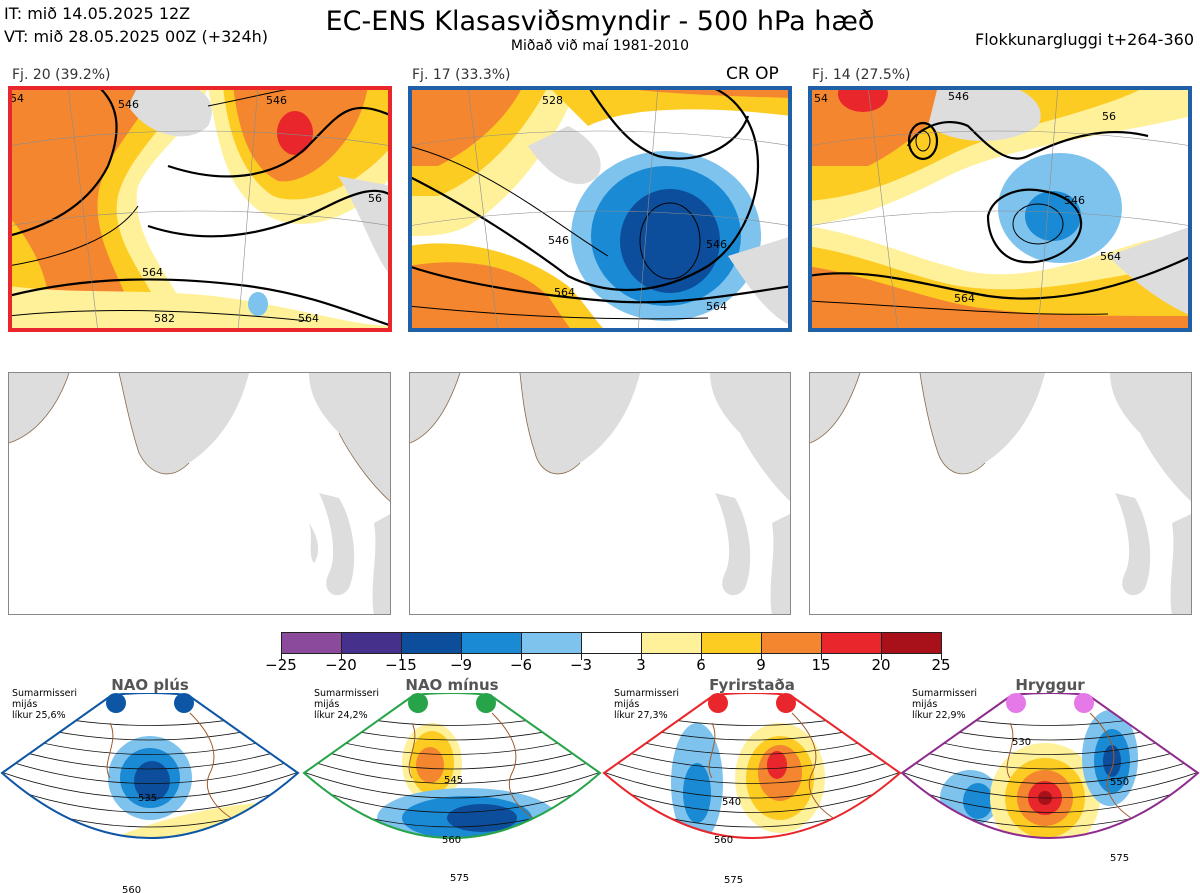  What do you see at coordinates (944, 704) in the screenshot?
I see `regime-info: Sumarmisseri mijás líkur 22,9%` at bounding box center [944, 704].